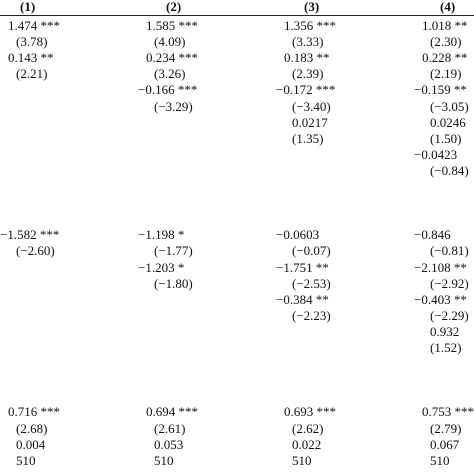 The width and height of the screenshot is (474, 474). What do you see at coordinates (170, 428) in the screenshot?
I see `table-cell: (2.61)` at bounding box center [170, 428].